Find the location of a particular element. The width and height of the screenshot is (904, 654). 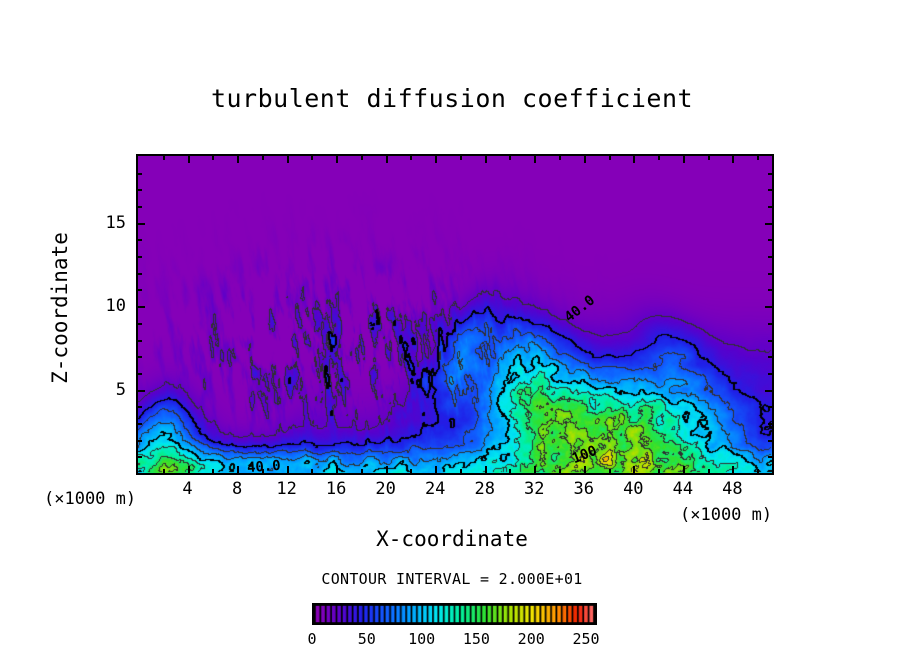

x-axis-unit: (×1000 m) is located at coordinates (726, 515).